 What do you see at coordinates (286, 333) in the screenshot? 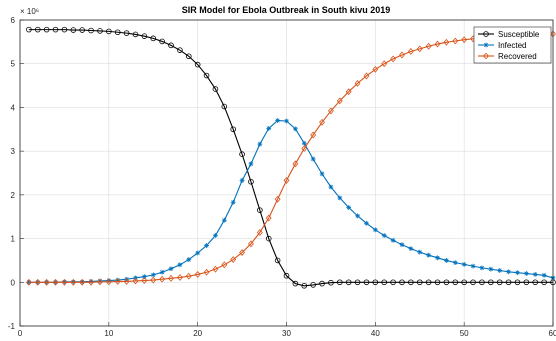
I see `x-tick-label: 30` at bounding box center [286, 333].